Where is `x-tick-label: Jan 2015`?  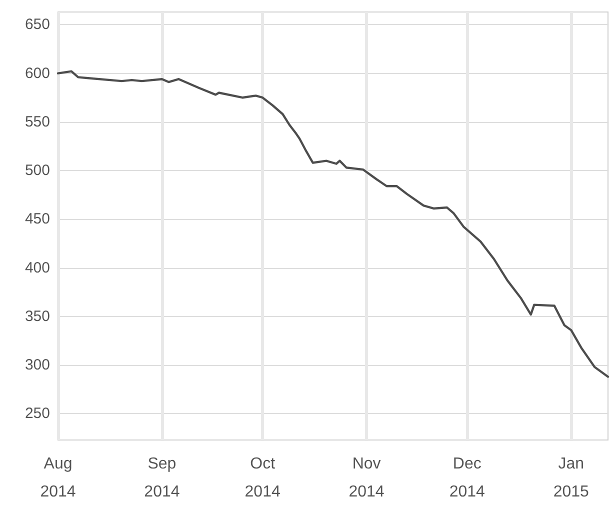
x-tick-label: Jan 2015 is located at coordinates (571, 478).